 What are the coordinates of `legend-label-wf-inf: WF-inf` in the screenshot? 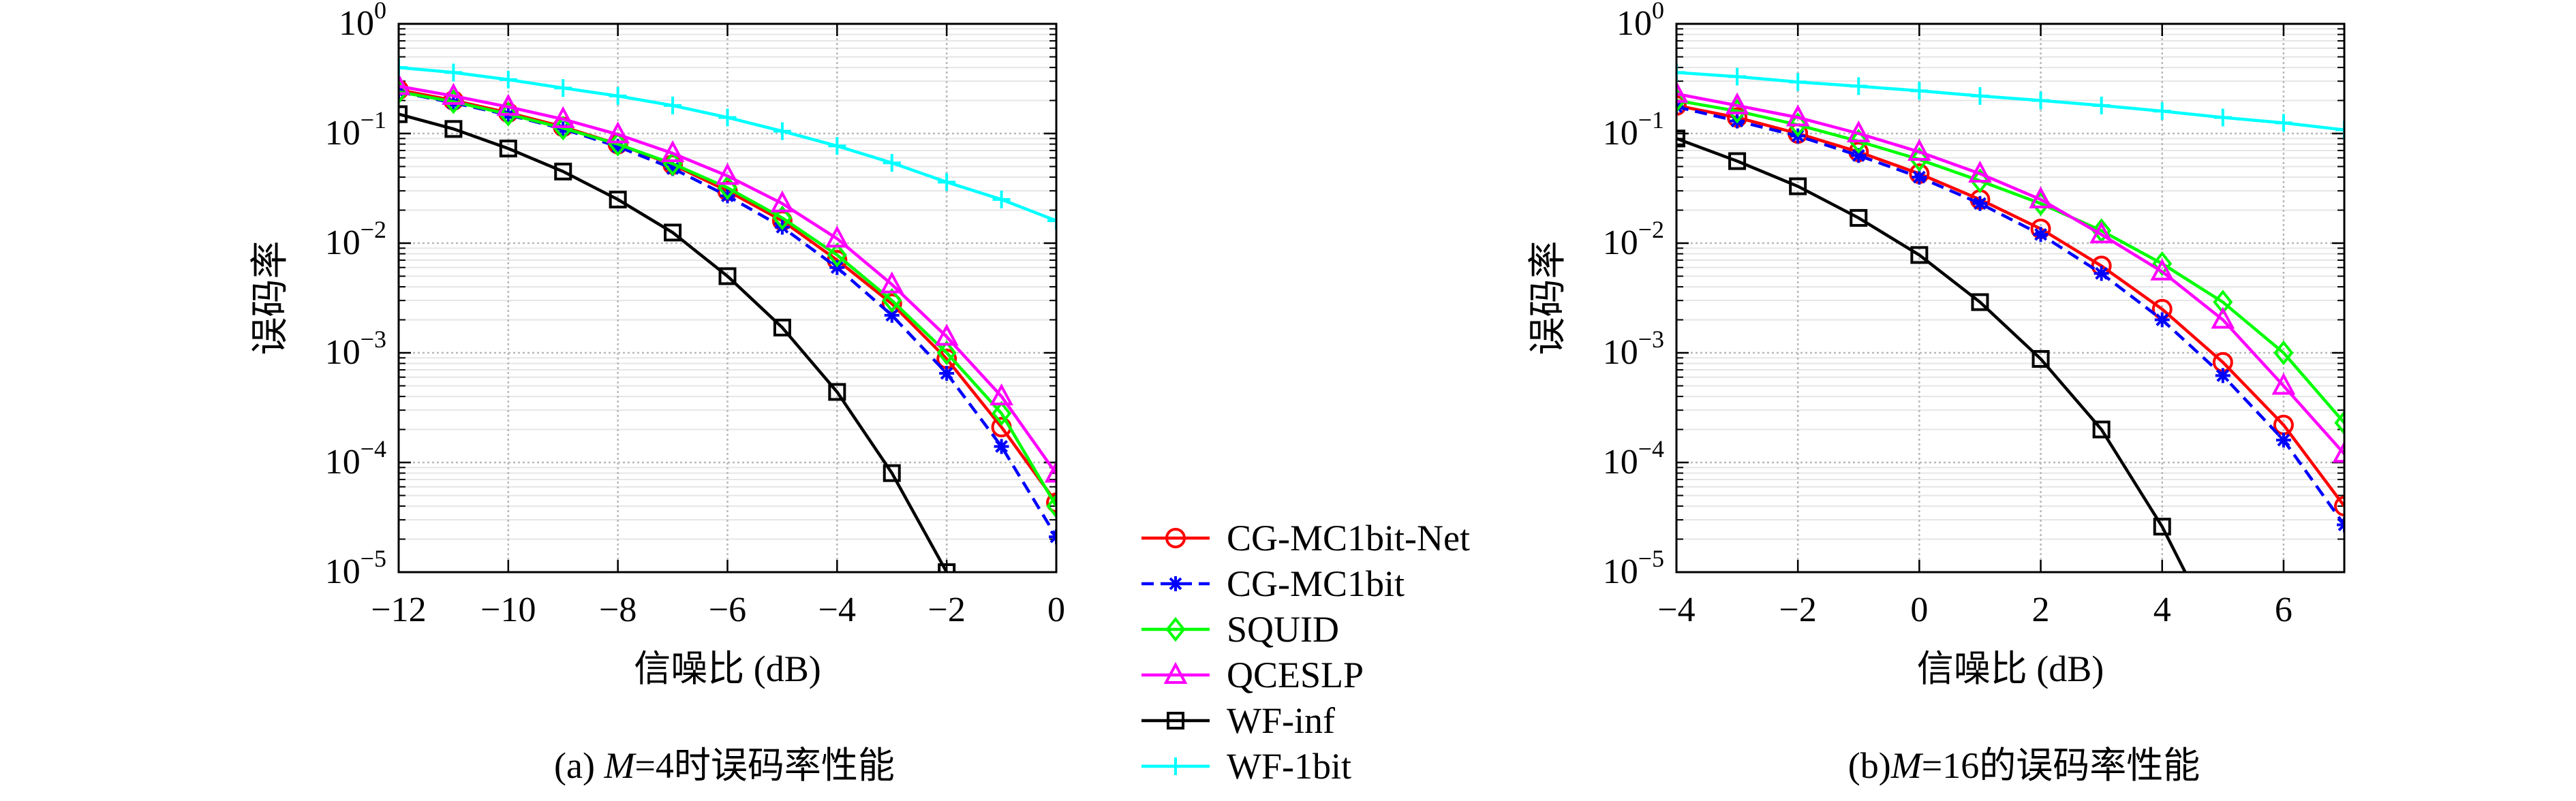 It's located at (1281, 721).